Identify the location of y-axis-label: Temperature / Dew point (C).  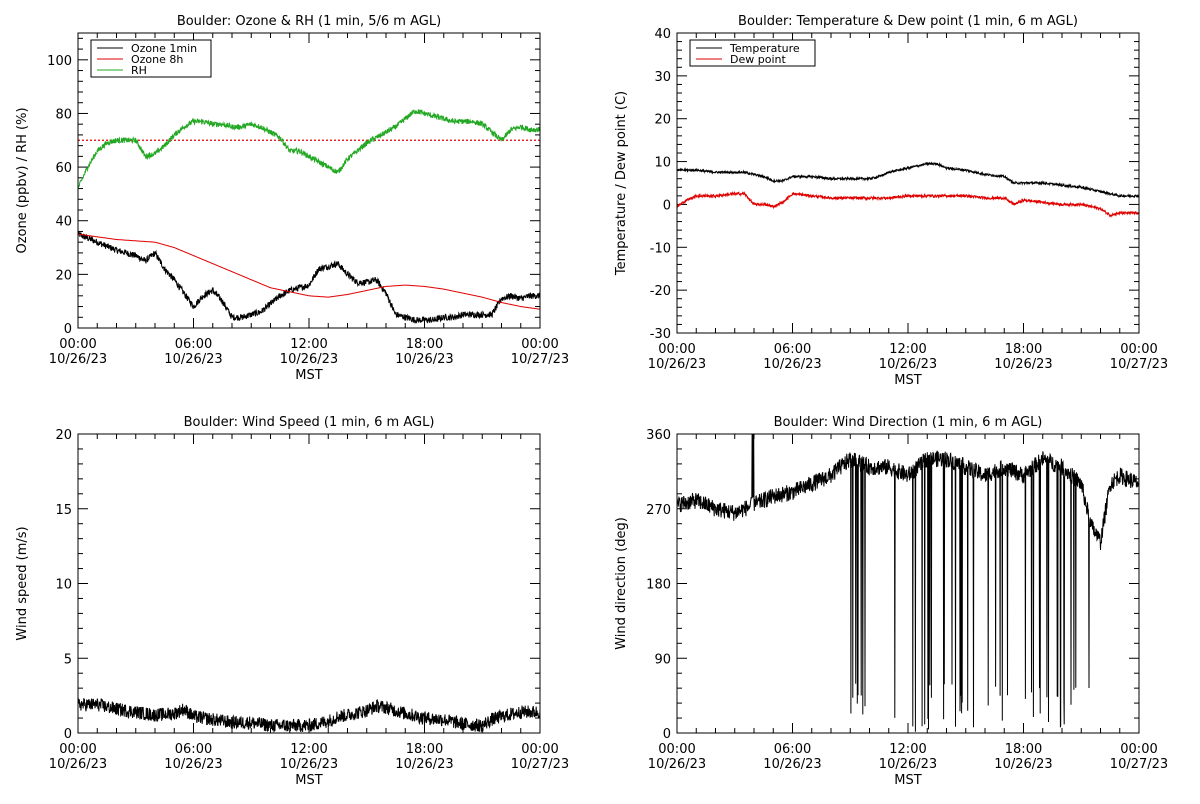
(621, 183).